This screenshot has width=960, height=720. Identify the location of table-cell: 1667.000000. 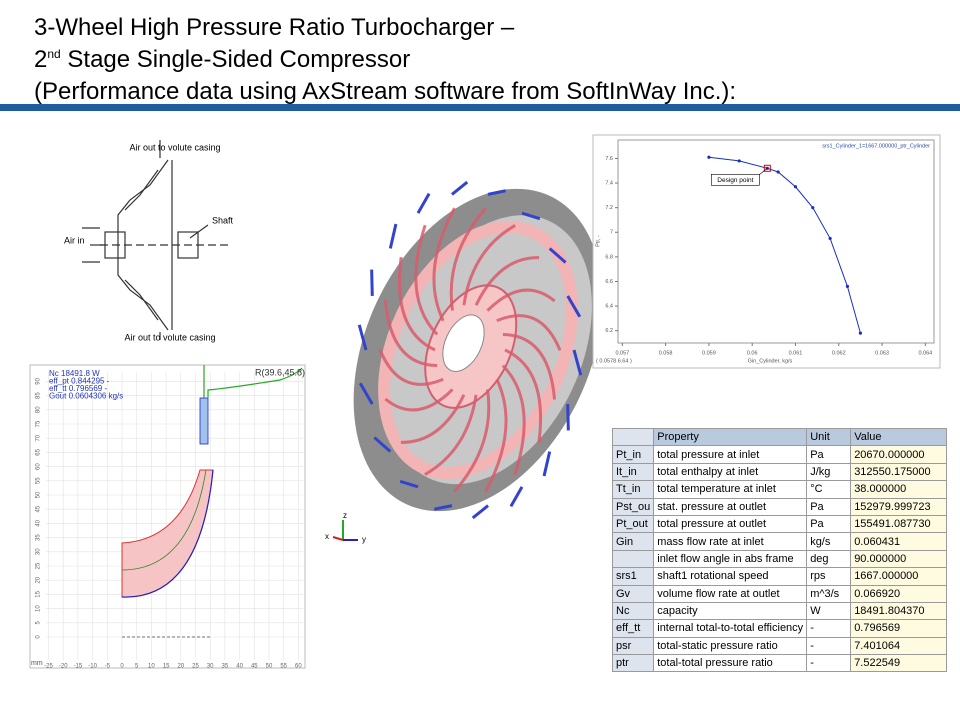
(899, 576).